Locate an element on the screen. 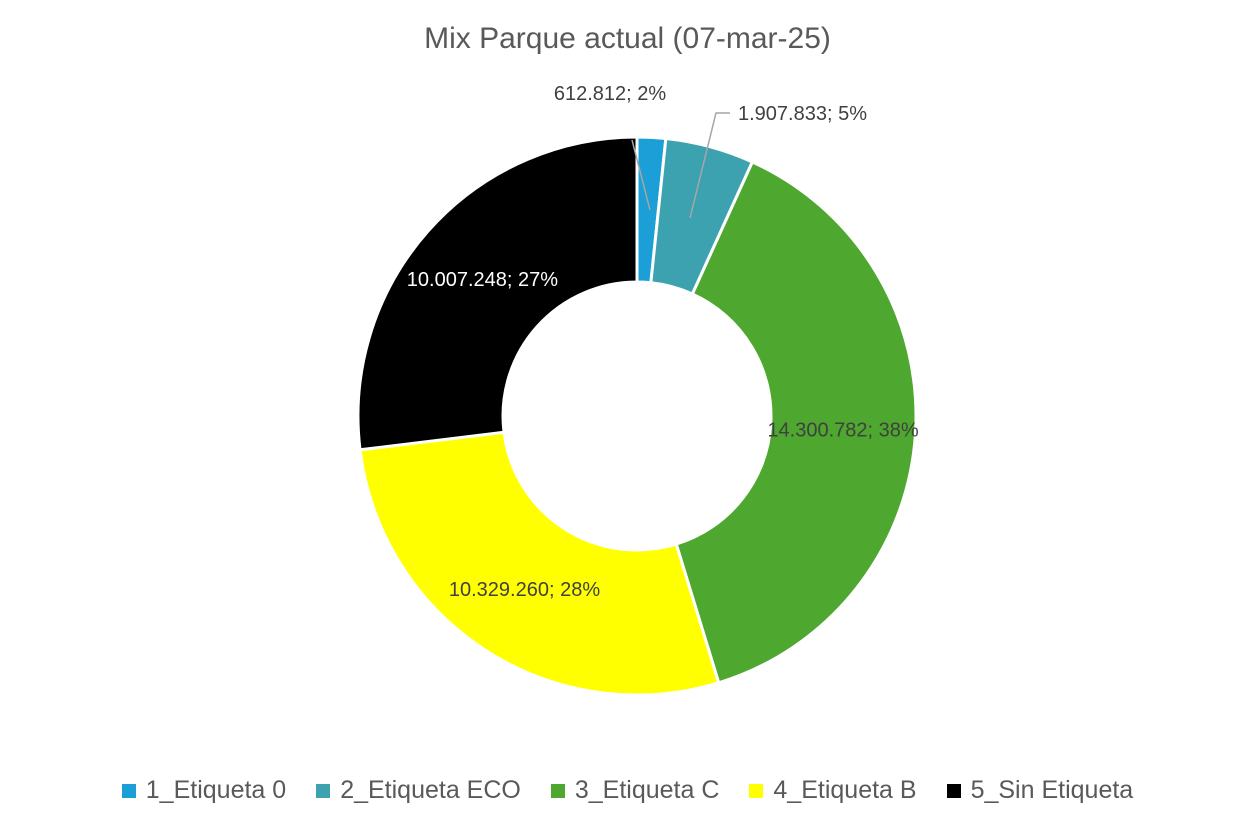 Image resolution: width=1255 pixels, height=825 pixels. data-label-5-sin-etiqueta: 10.007.248; 27% is located at coordinates (482, 280).